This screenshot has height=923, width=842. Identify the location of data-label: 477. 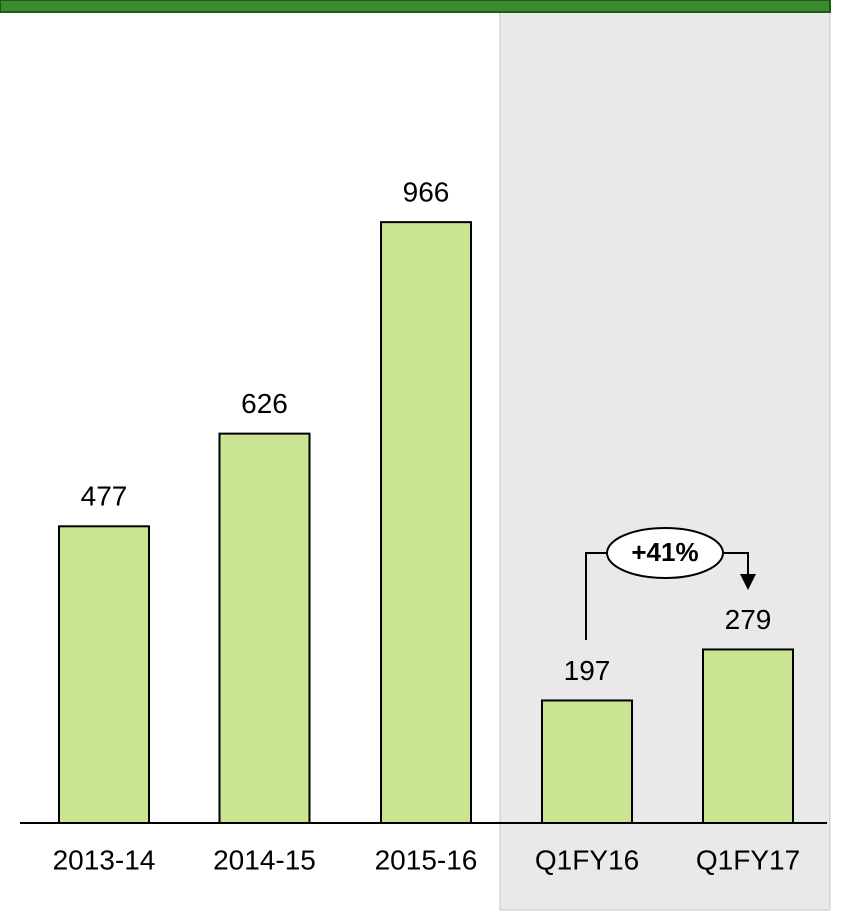
(104, 496).